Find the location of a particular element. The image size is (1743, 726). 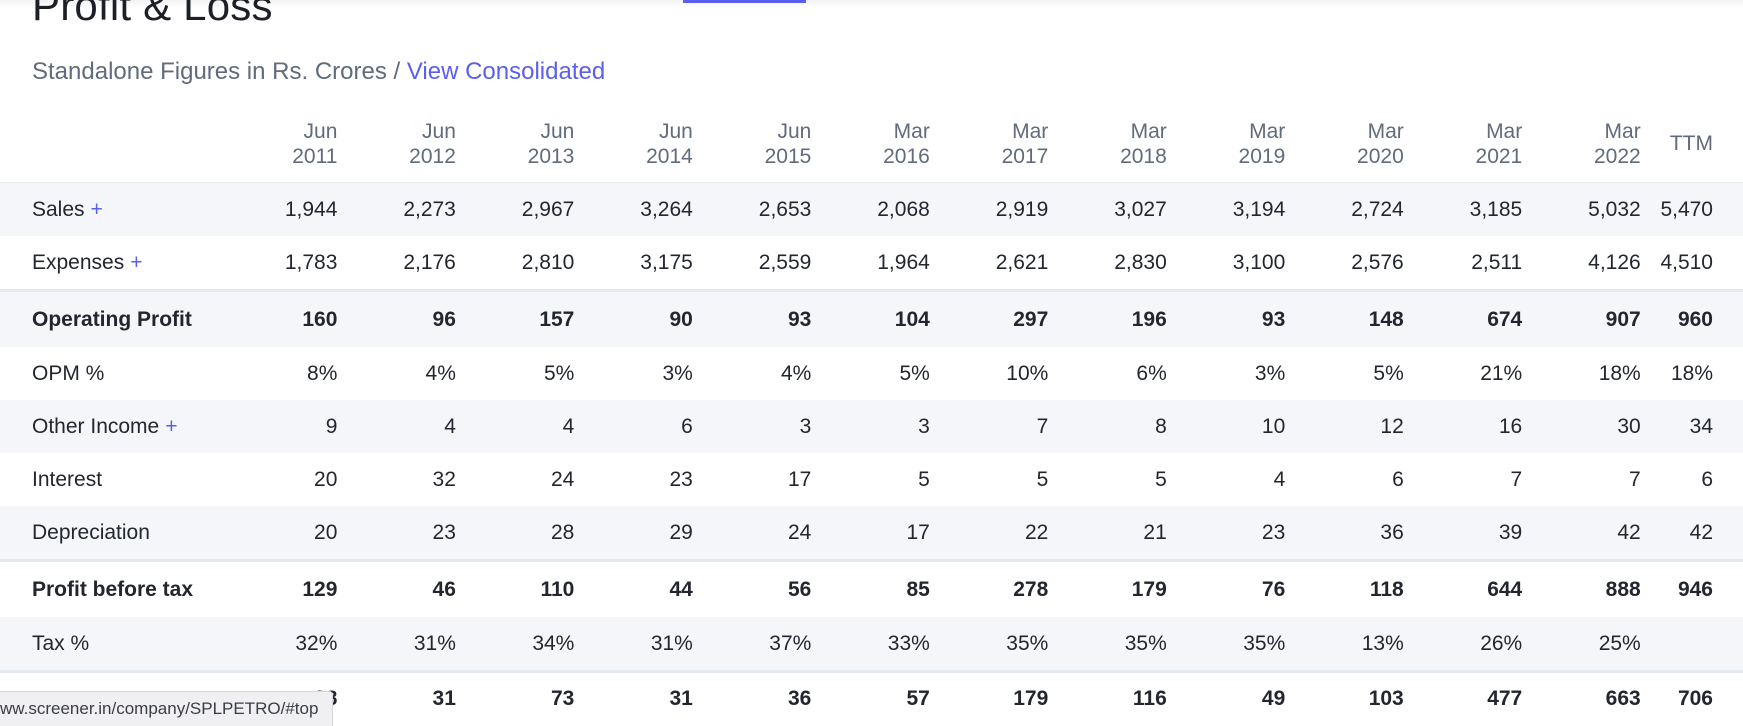

active-tab-indicator is located at coordinates (744, 1).